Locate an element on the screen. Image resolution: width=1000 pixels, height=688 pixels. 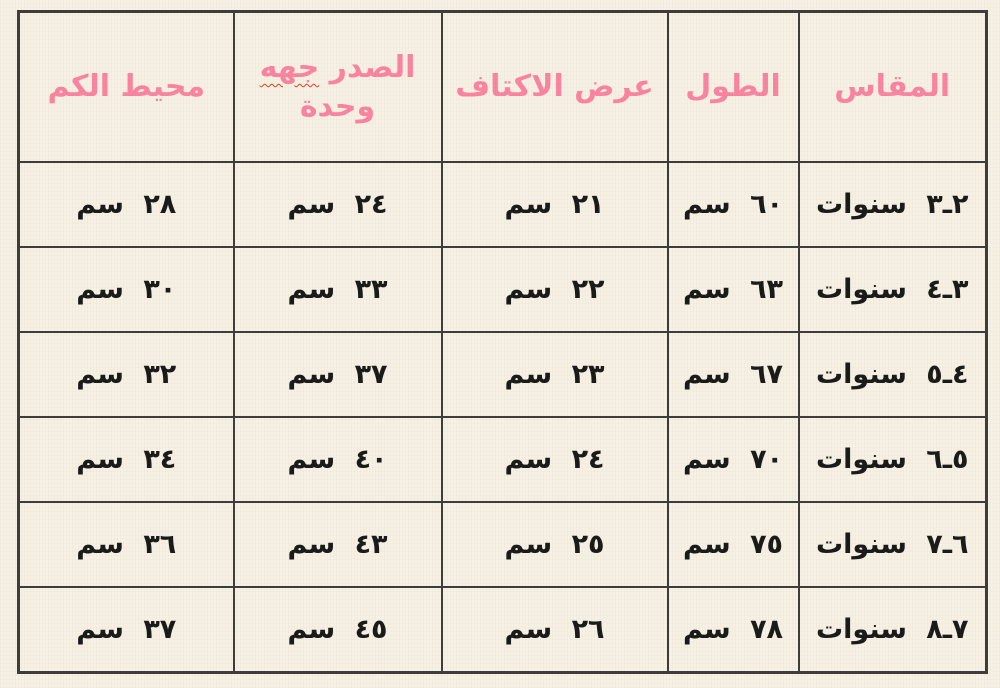
header-size-label: المقاس is located at coordinates (892, 87).